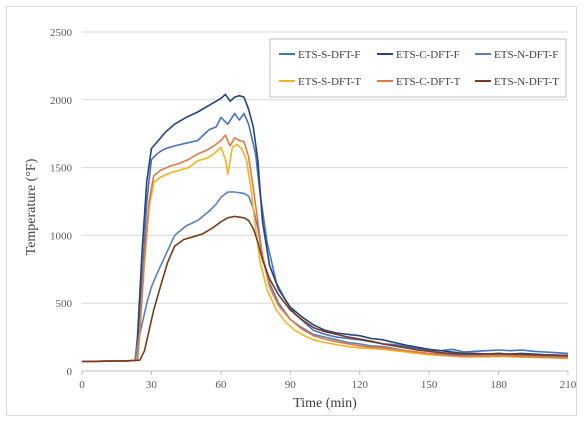 Image resolution: width=584 pixels, height=423 pixels. Describe the element at coordinates (82, 385) in the screenshot. I see `x-tick-label-0: 0` at that location.